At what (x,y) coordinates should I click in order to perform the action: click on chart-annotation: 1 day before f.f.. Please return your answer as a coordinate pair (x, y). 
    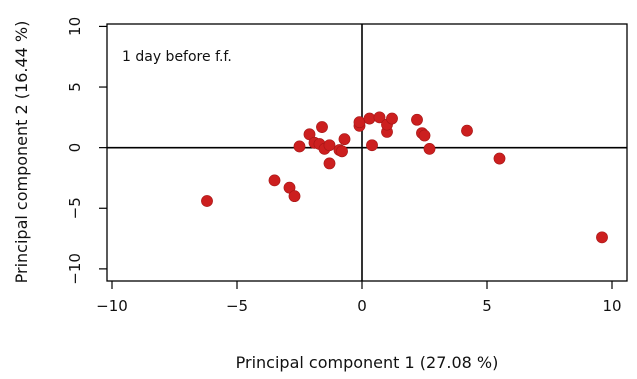
    Looking at the image, I should click on (177, 57).